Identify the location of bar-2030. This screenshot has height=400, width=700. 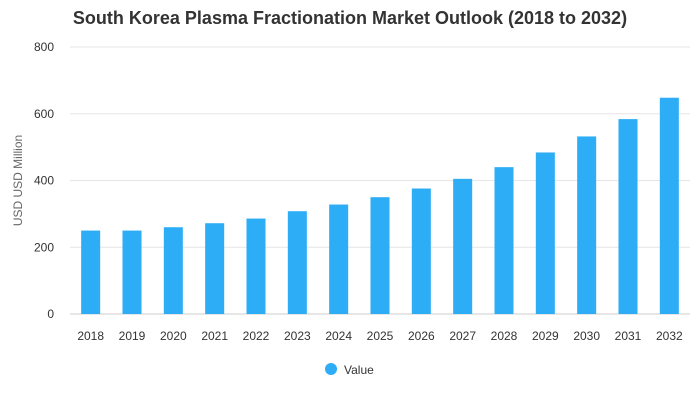
(587, 225).